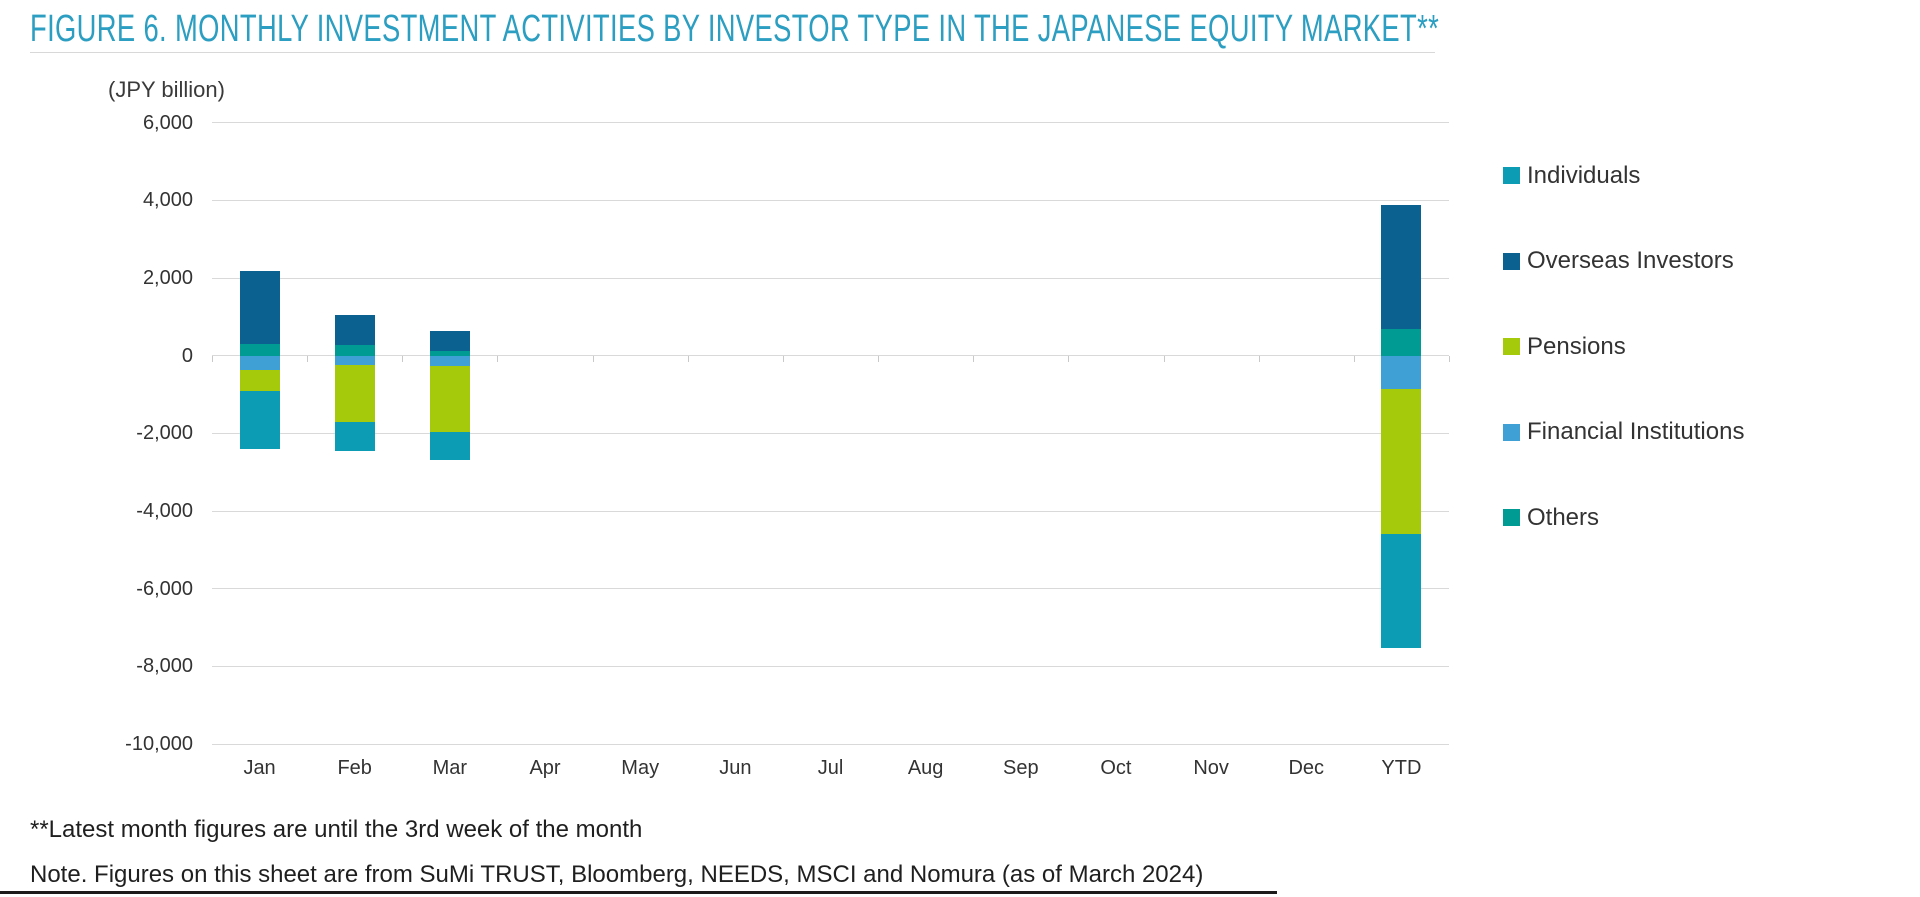 The image size is (1920, 897). What do you see at coordinates (259, 308) in the screenshot?
I see `bar-segment-overseas-investors-jan` at bounding box center [259, 308].